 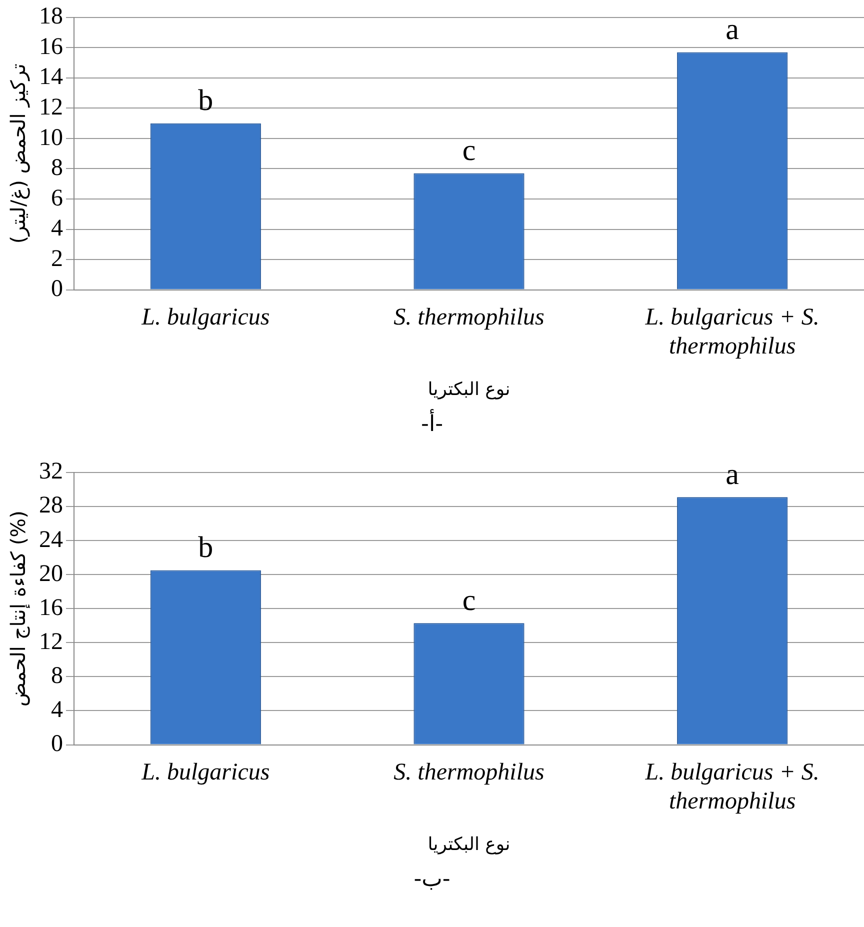 What do you see at coordinates (51, 539) in the screenshot?
I see `y-tick-label: 24` at bounding box center [51, 539].